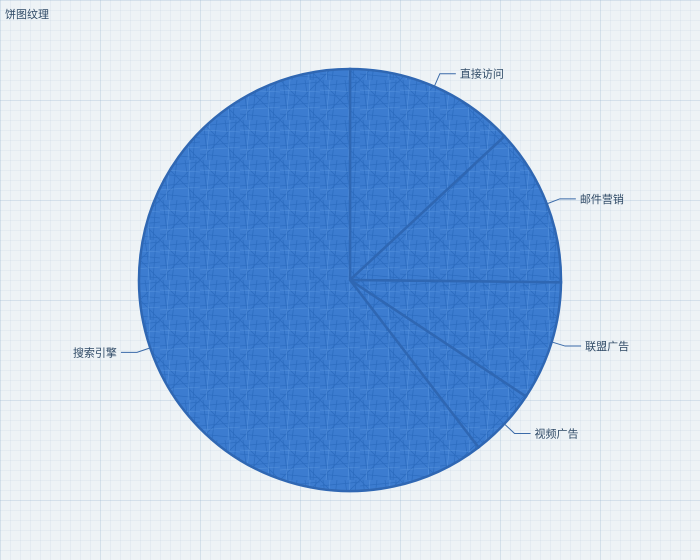 The height and width of the screenshot is (560, 700). I want to click on slice-label-3: 联盟广告, so click(607, 346).